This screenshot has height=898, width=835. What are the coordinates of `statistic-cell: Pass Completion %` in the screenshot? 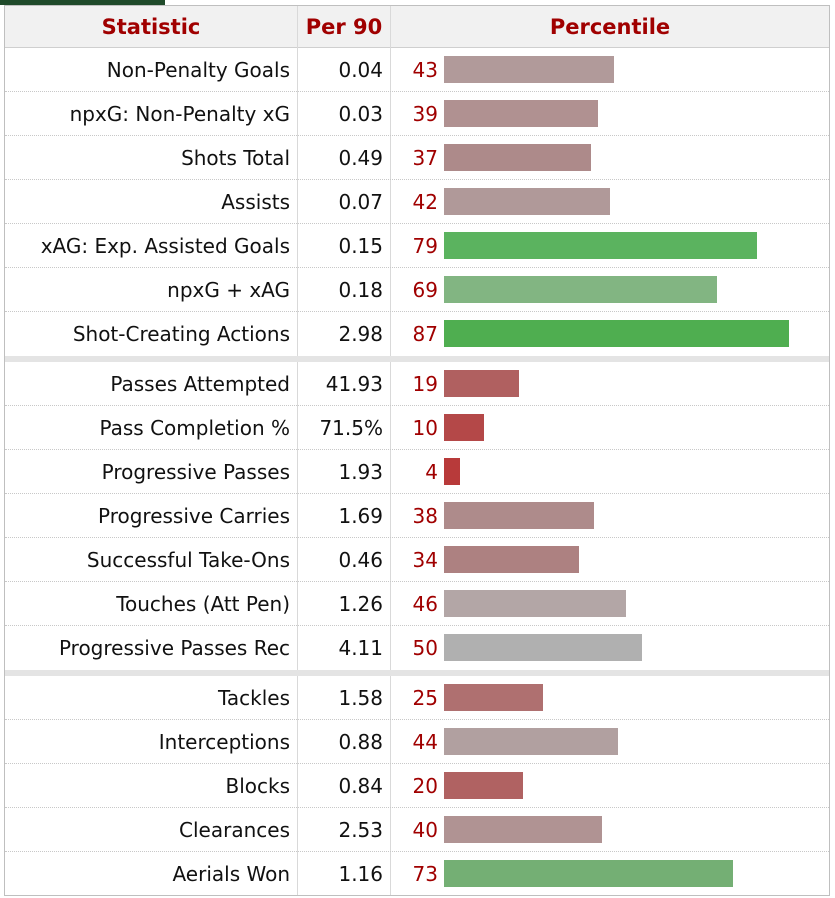 It's located at (194, 428).